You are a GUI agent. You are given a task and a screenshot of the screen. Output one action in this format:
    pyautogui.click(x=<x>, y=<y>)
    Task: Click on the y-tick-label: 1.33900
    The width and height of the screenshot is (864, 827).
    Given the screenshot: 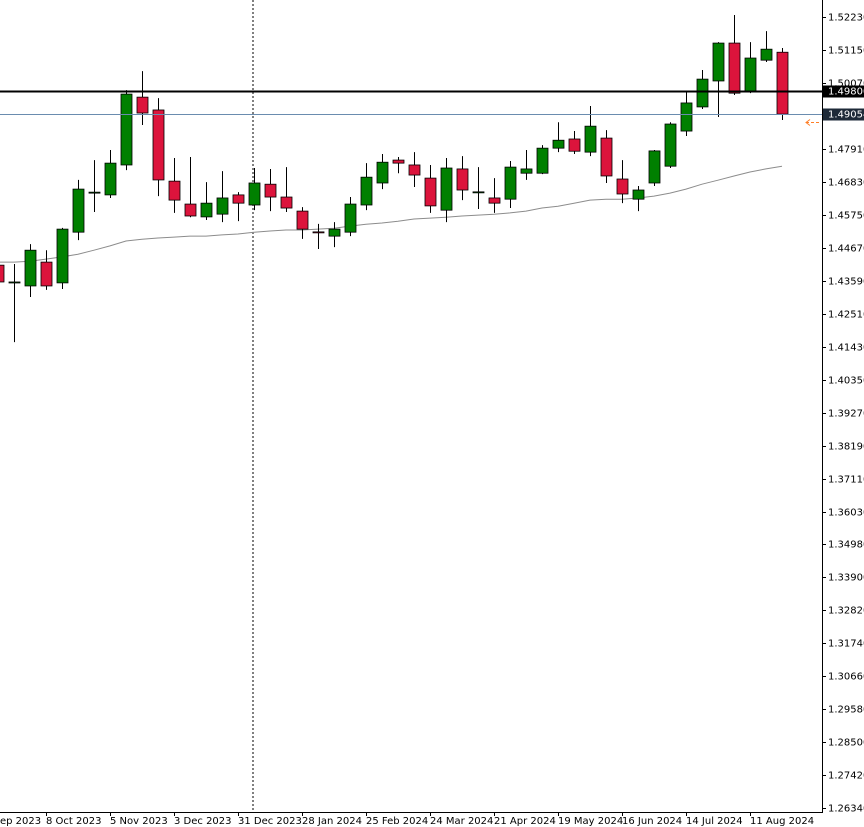 What is the action you would take?
    pyautogui.click(x=846, y=578)
    